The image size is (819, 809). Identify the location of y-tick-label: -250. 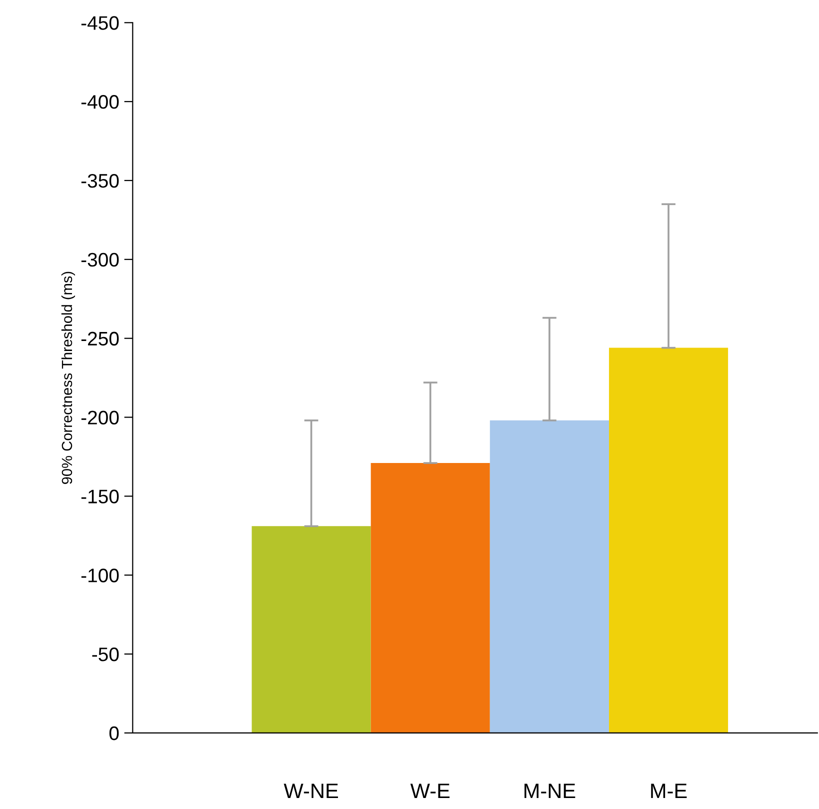
(100, 339).